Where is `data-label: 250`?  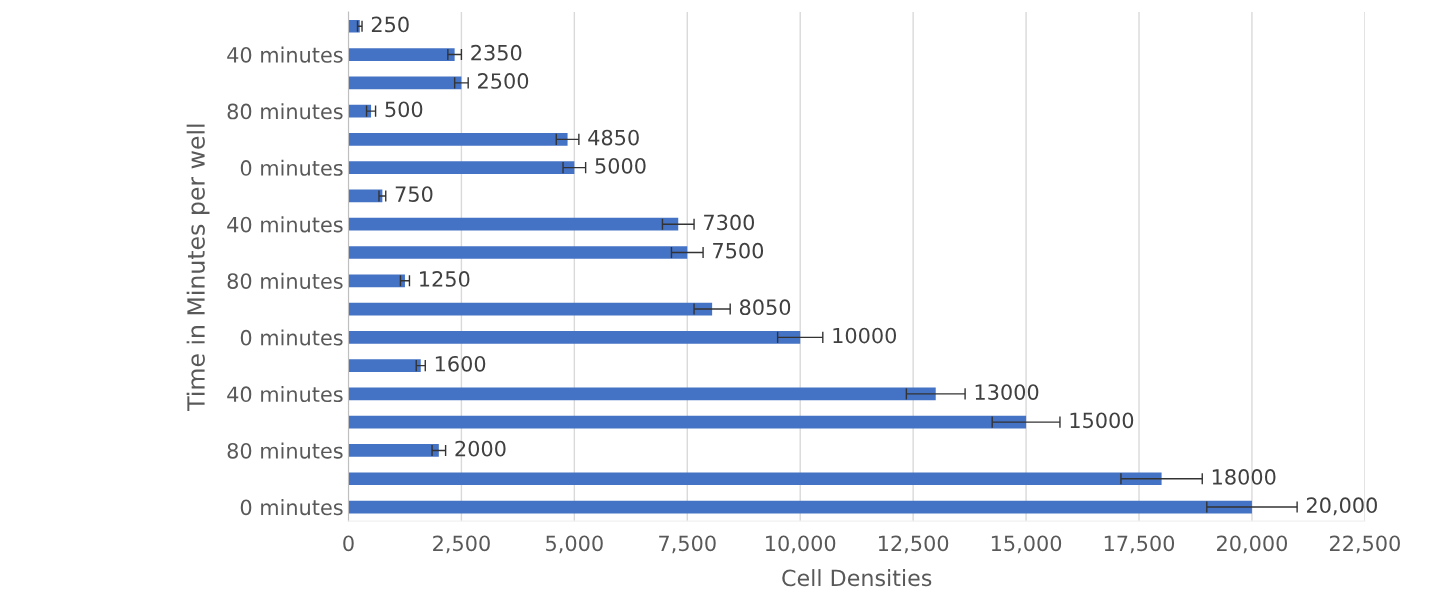
data-label: 250 is located at coordinates (390, 24).